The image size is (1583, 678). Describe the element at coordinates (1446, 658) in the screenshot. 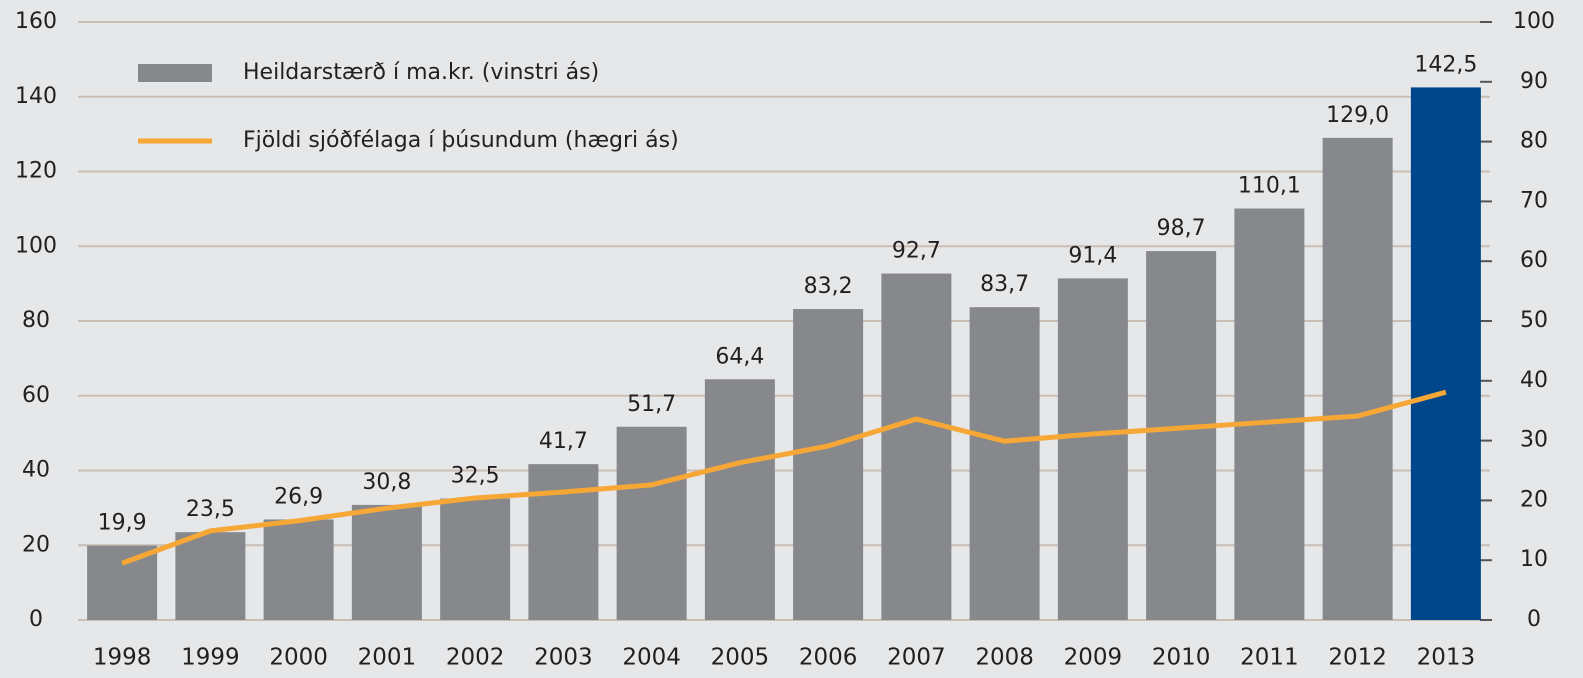

I see `x-tick-label: 2013` at that location.